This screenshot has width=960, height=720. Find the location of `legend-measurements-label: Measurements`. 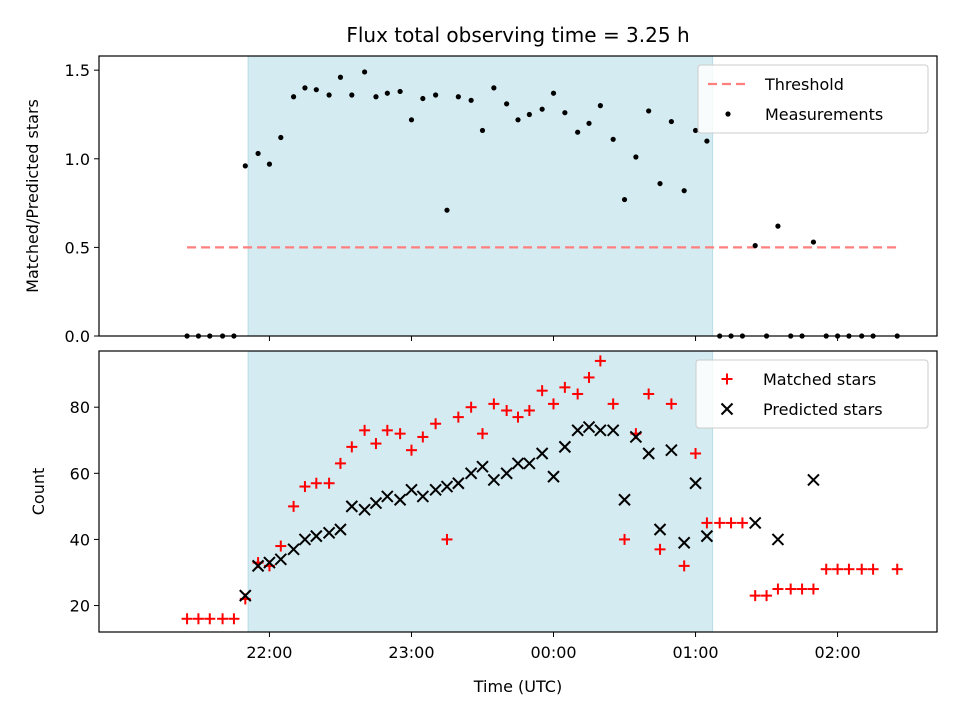

legend-measurements-label: Measurements is located at coordinates (824, 114).